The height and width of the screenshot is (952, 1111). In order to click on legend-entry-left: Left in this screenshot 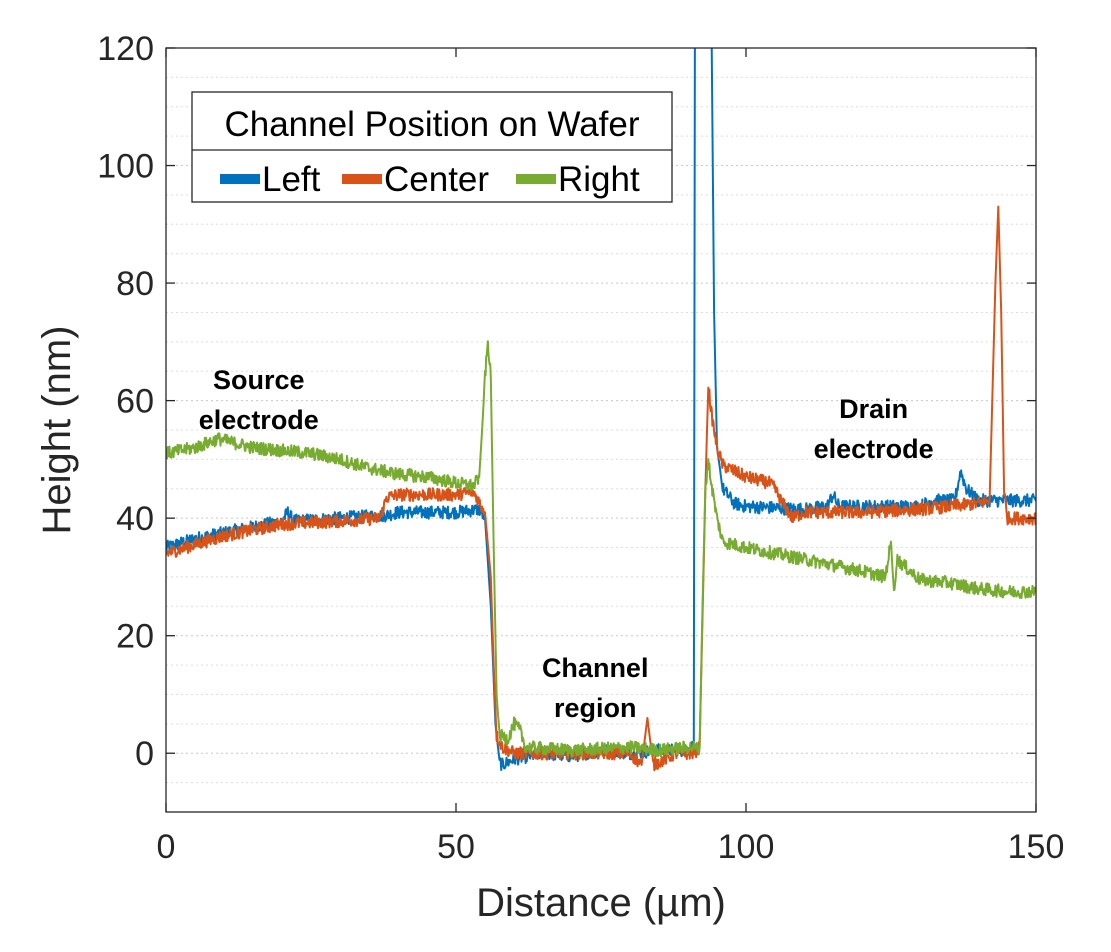, I will do `click(291, 179)`.